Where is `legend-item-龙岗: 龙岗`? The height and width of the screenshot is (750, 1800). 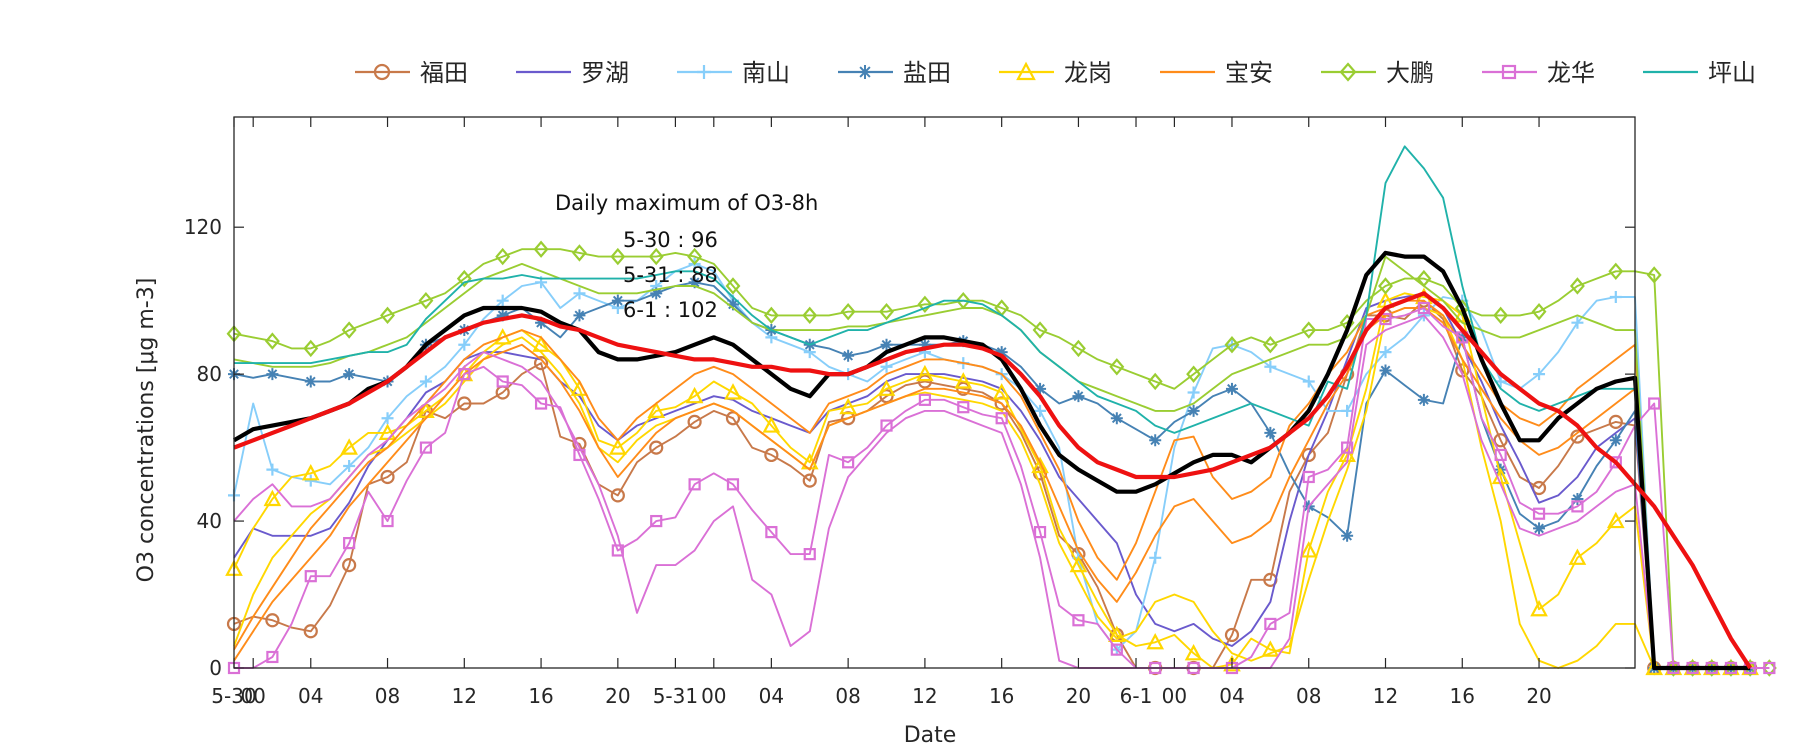
legend-item-龙岗: 龙岗 is located at coordinates (1055, 73).